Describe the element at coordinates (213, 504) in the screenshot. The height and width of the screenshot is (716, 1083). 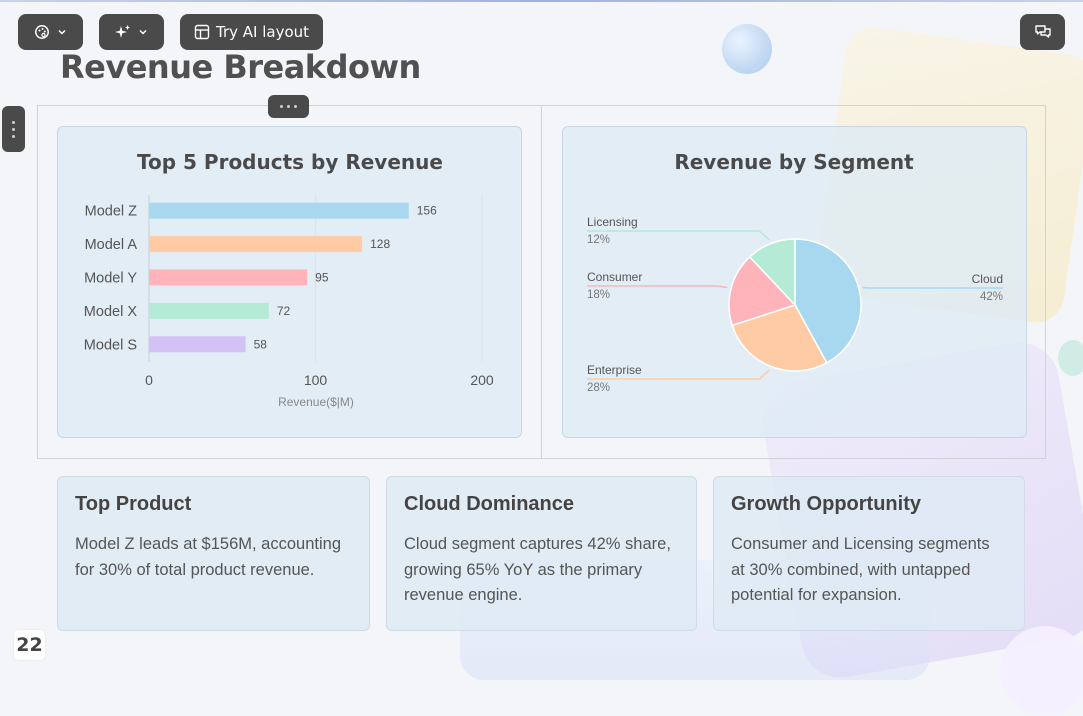
I see `card-title: Top Product` at that location.